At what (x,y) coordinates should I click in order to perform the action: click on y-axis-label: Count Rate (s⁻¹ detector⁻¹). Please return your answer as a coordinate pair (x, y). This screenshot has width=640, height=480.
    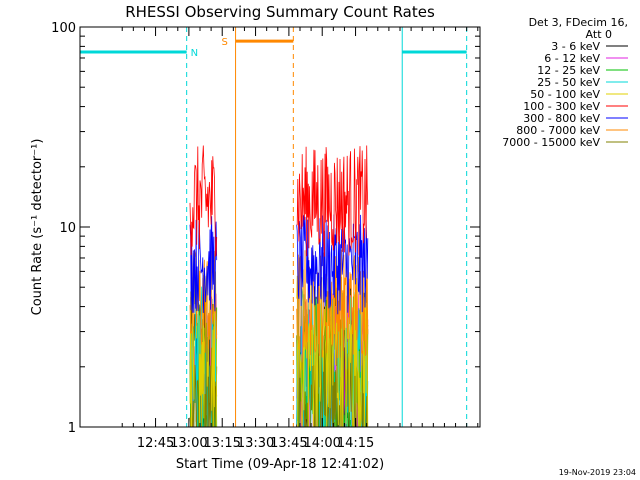
    Looking at the image, I should click on (37, 227).